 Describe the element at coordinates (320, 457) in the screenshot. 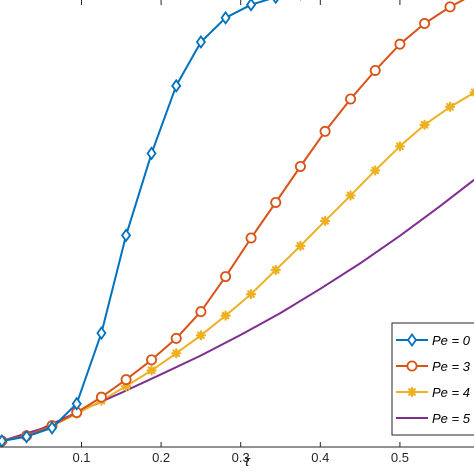

I see `x-tick-label: 0.4` at that location.